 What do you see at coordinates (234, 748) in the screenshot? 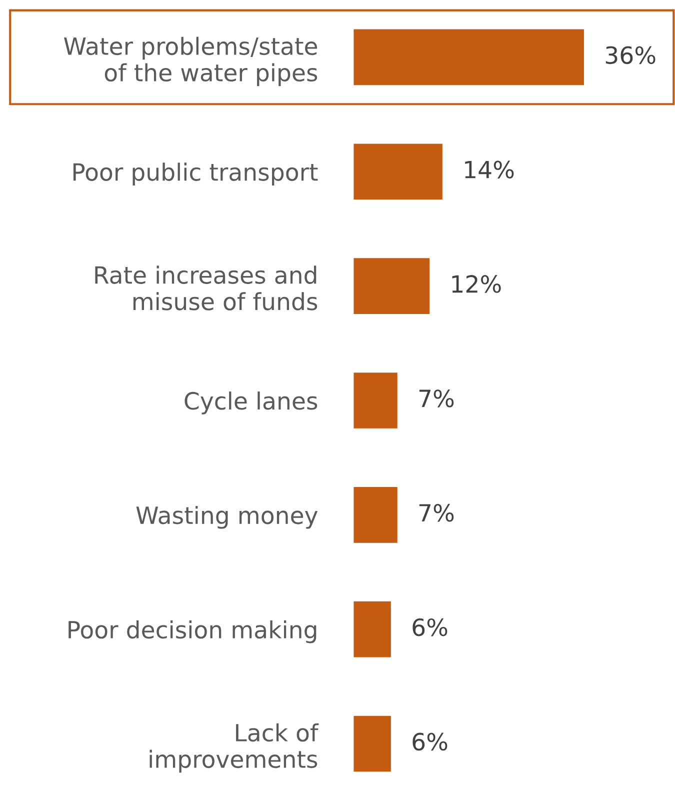
I see `y-tick-label: Lack of improvements` at bounding box center [234, 748].